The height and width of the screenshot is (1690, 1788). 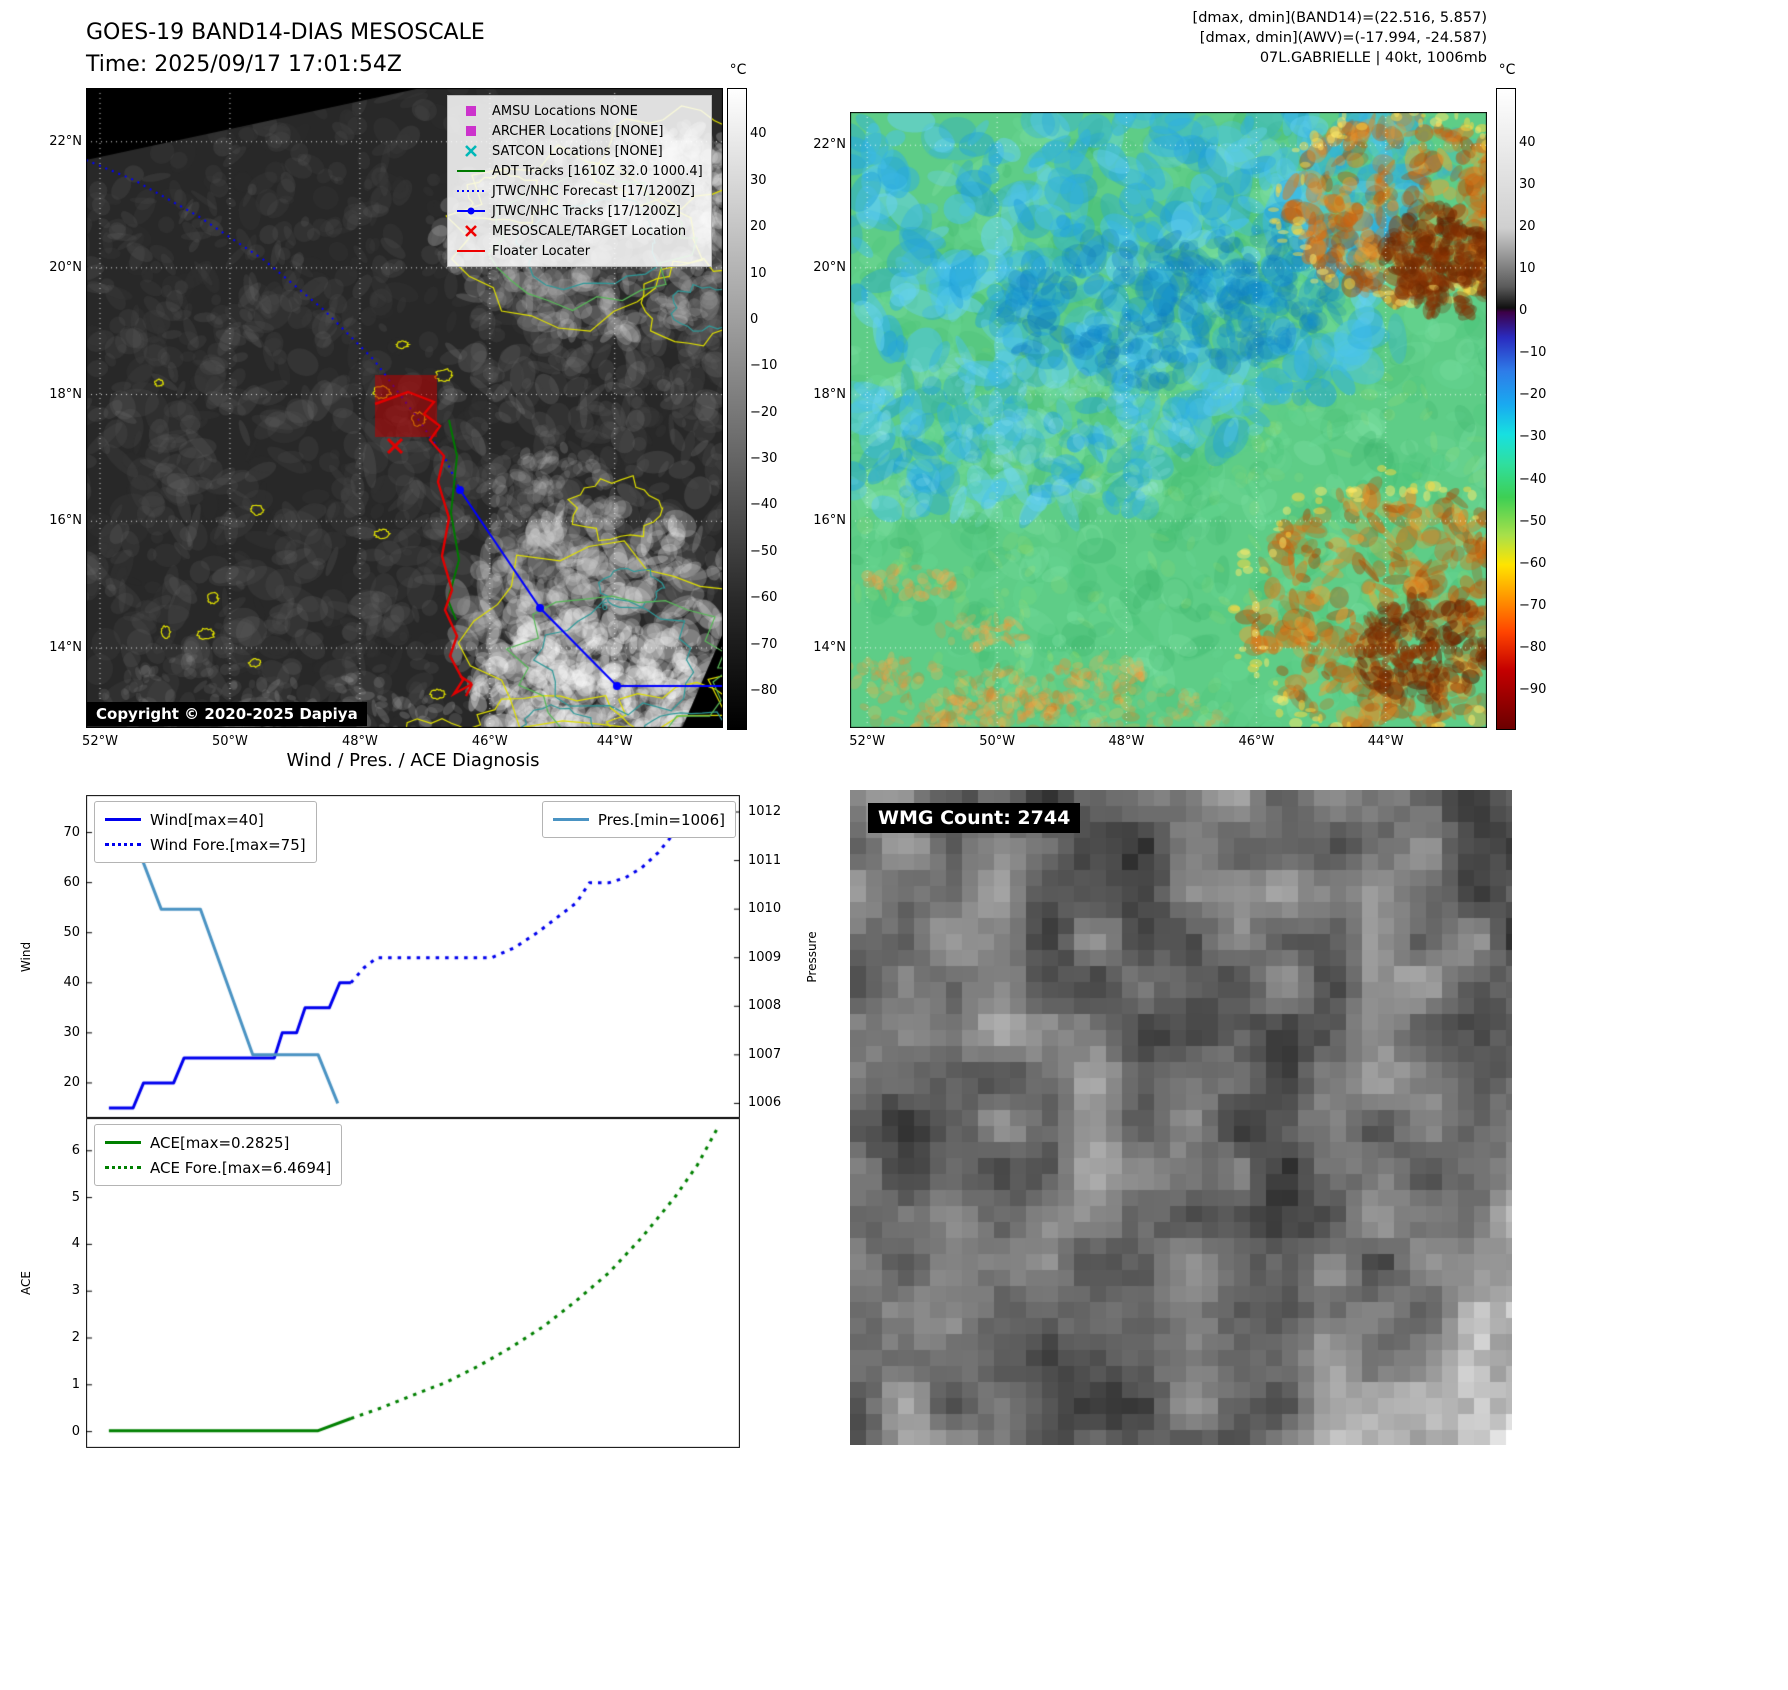 I want to click on chart-legend-label: Wind Fore.[max=75], so click(x=228, y=844).